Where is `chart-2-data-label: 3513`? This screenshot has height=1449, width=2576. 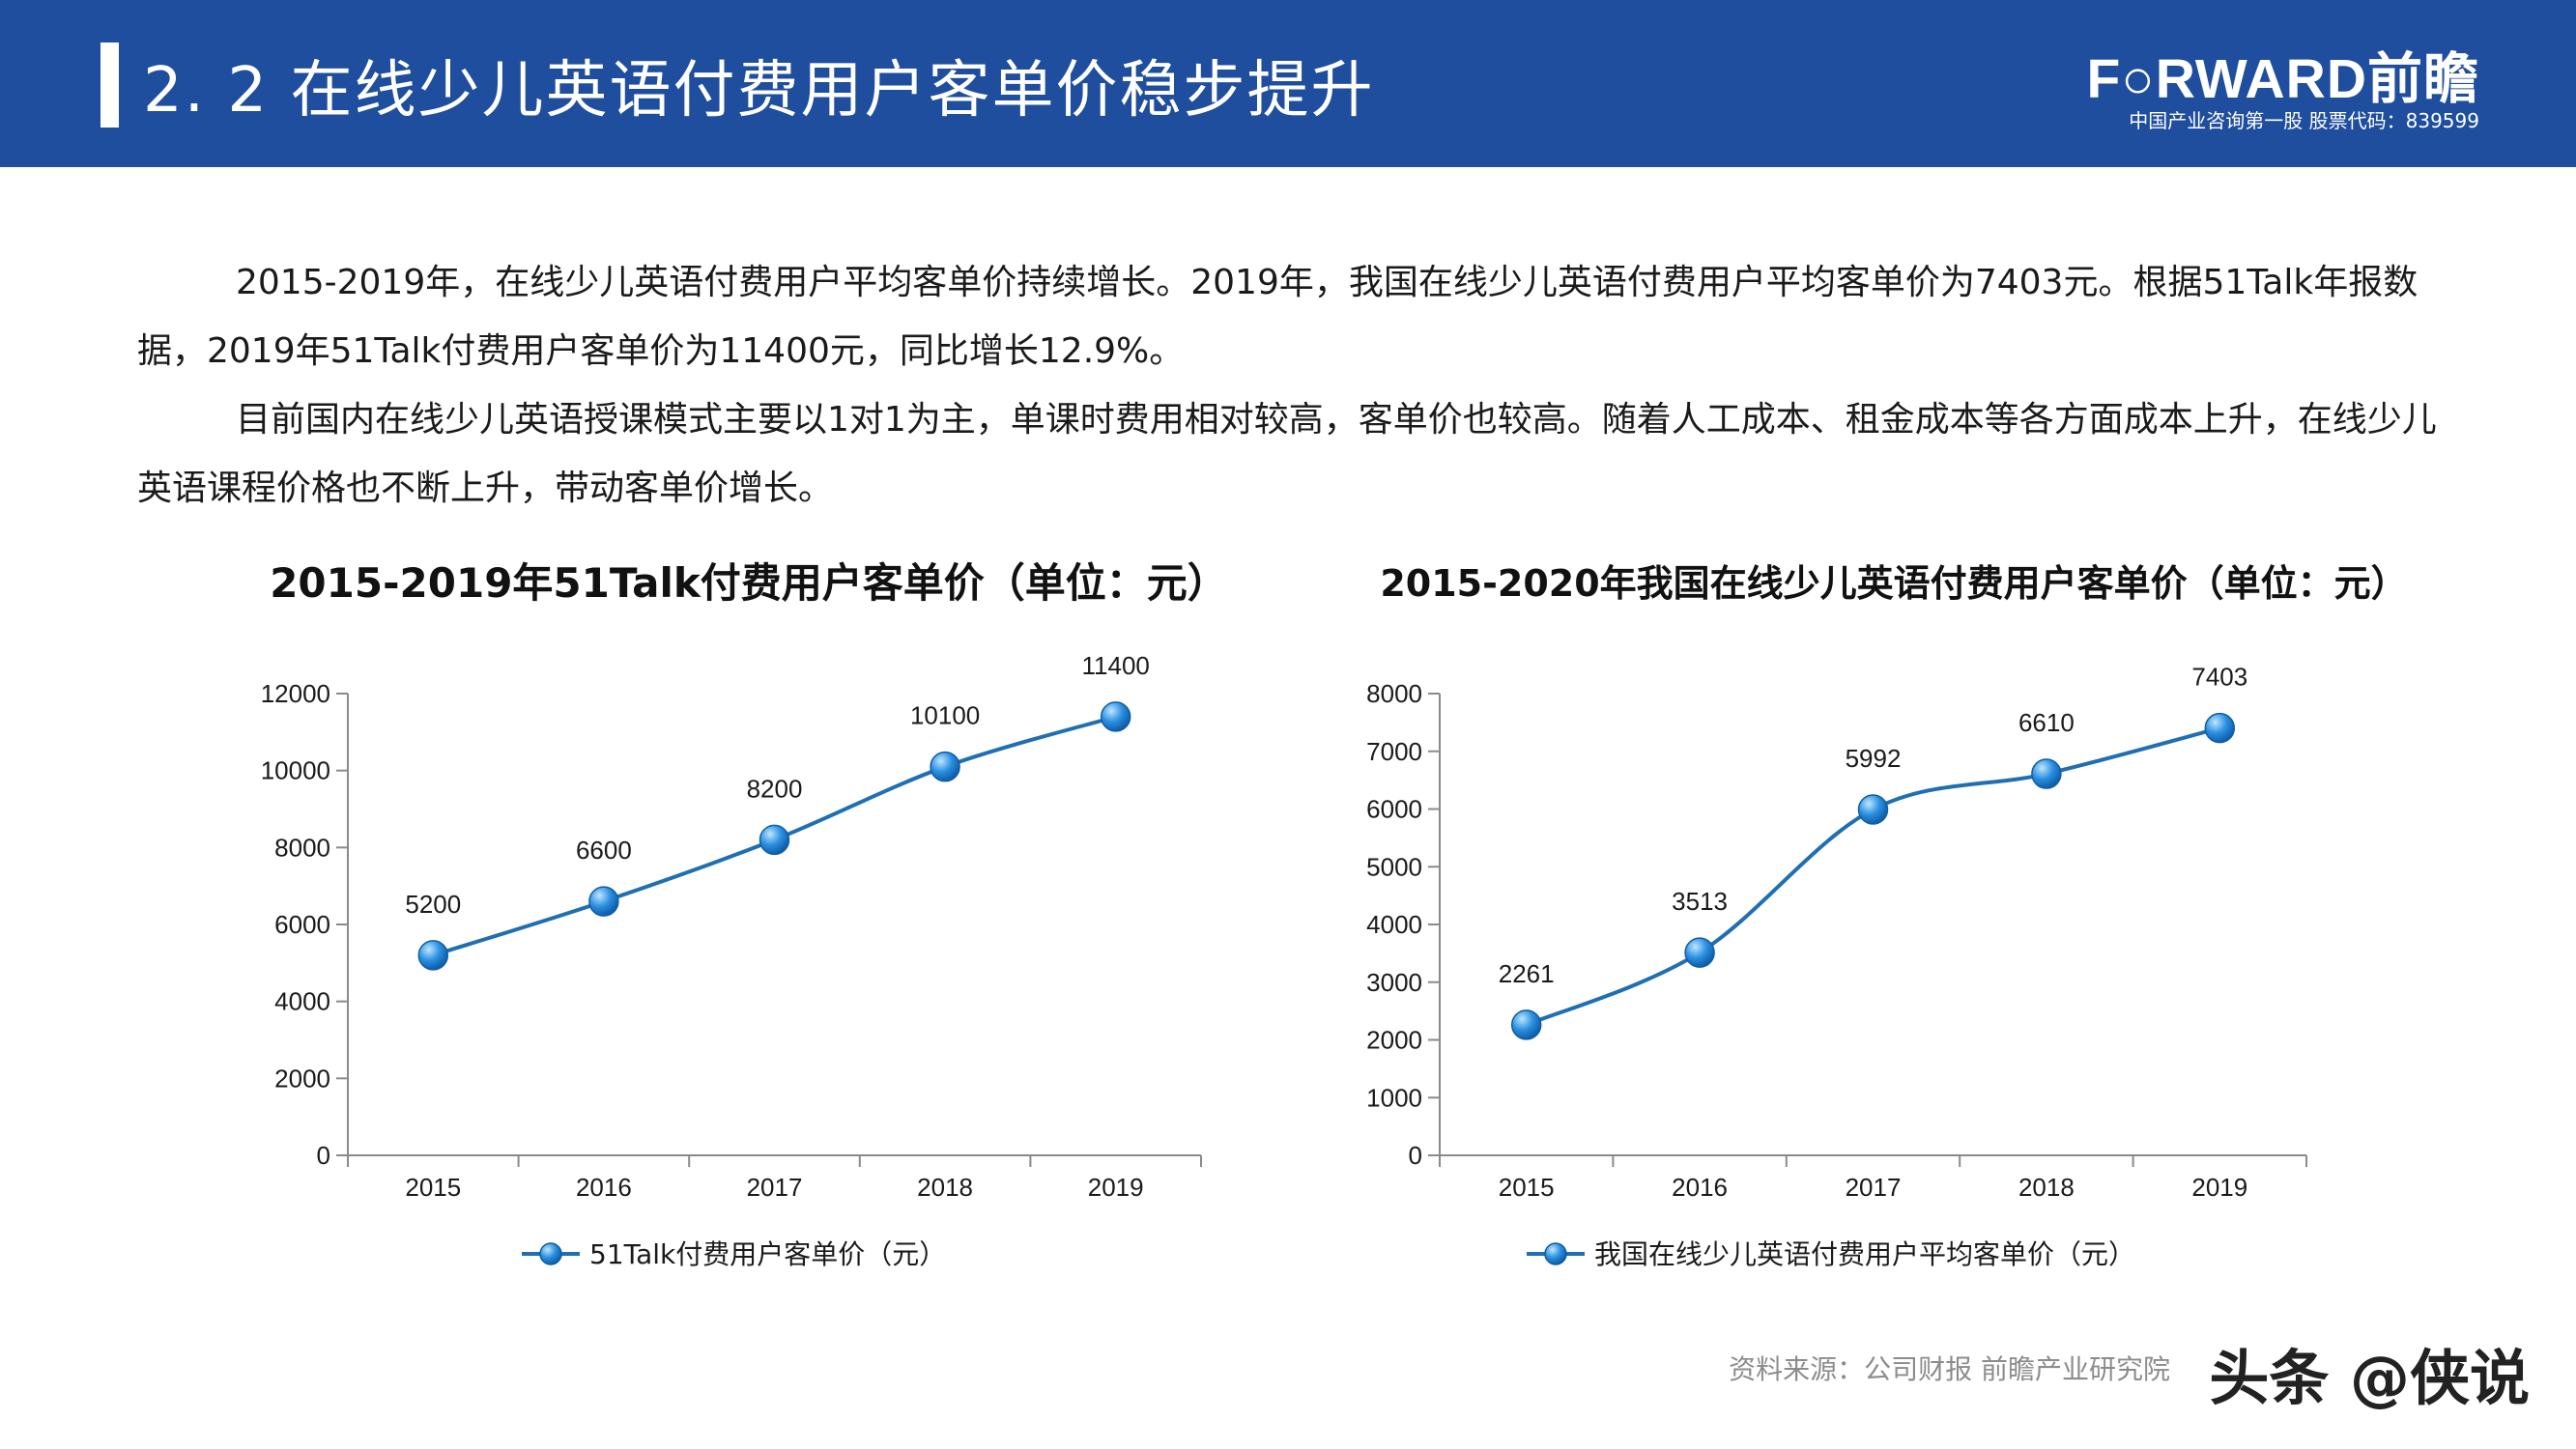 chart-2-data-label: 3513 is located at coordinates (1700, 901).